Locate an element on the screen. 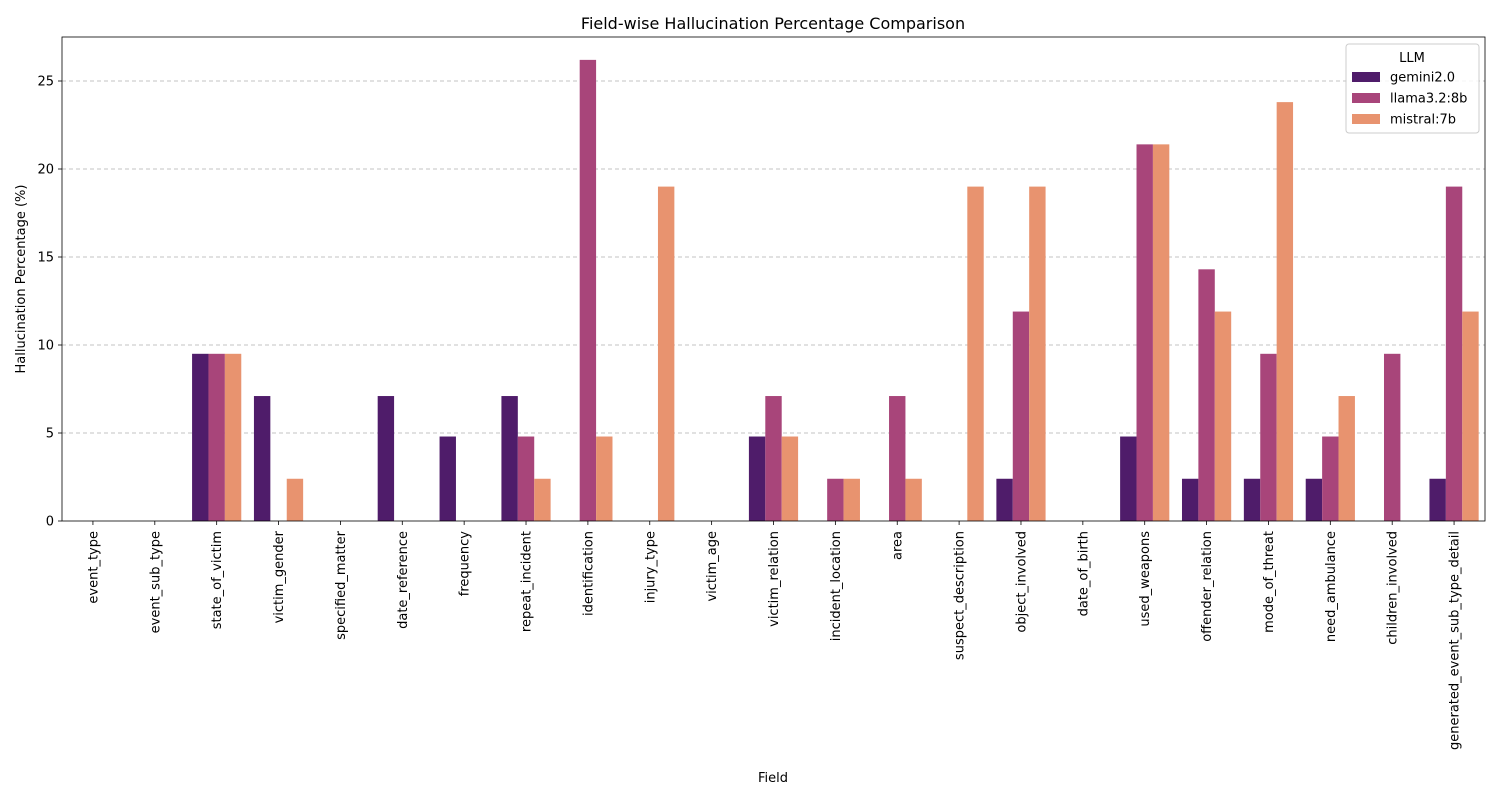  bar-gemini2-0-used_weapons is located at coordinates (1128, 478).